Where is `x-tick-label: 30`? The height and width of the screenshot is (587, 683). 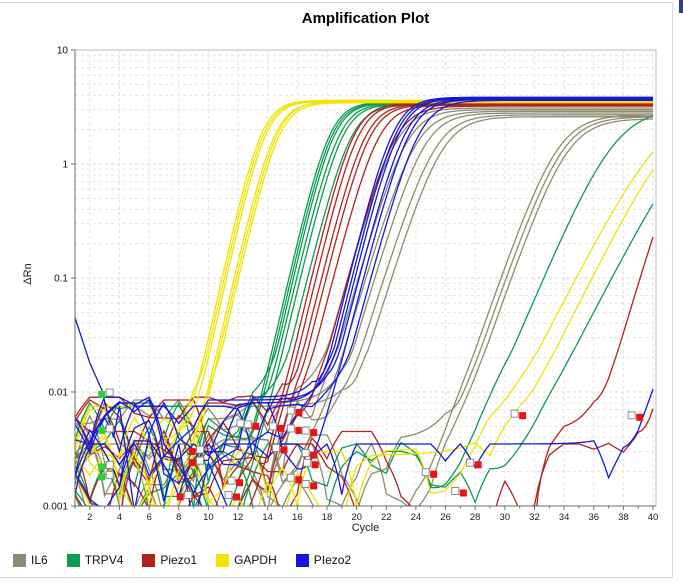
x-tick-label: 30 is located at coordinates (505, 517).